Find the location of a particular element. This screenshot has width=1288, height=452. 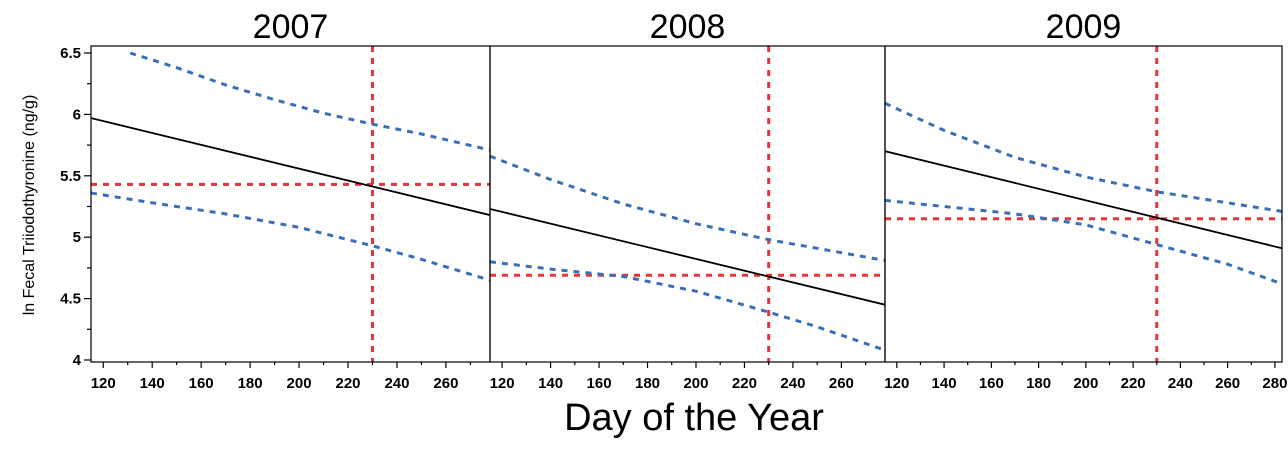

panel-title: 2007 is located at coordinates (291, 27).